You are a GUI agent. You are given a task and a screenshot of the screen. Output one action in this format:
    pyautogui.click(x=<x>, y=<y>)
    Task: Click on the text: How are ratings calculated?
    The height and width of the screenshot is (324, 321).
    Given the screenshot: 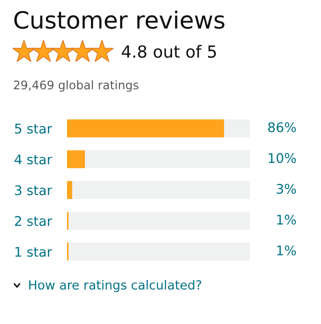 What is the action you would take?
    pyautogui.click(x=115, y=286)
    